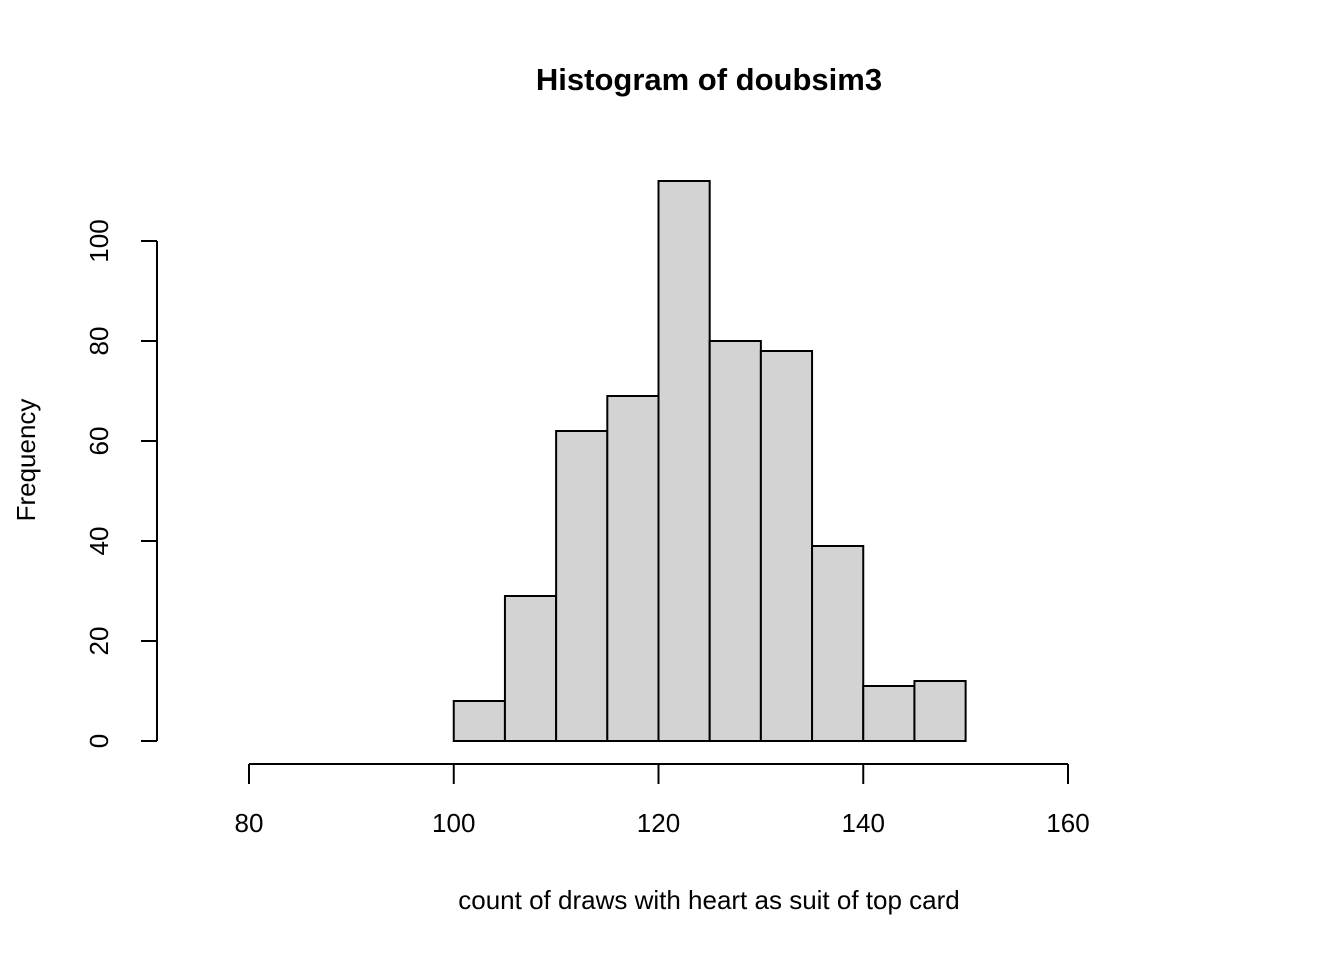 Image resolution: width=1344 pixels, height=960 pixels. I want to click on y-tick-label: 100, so click(99, 240).